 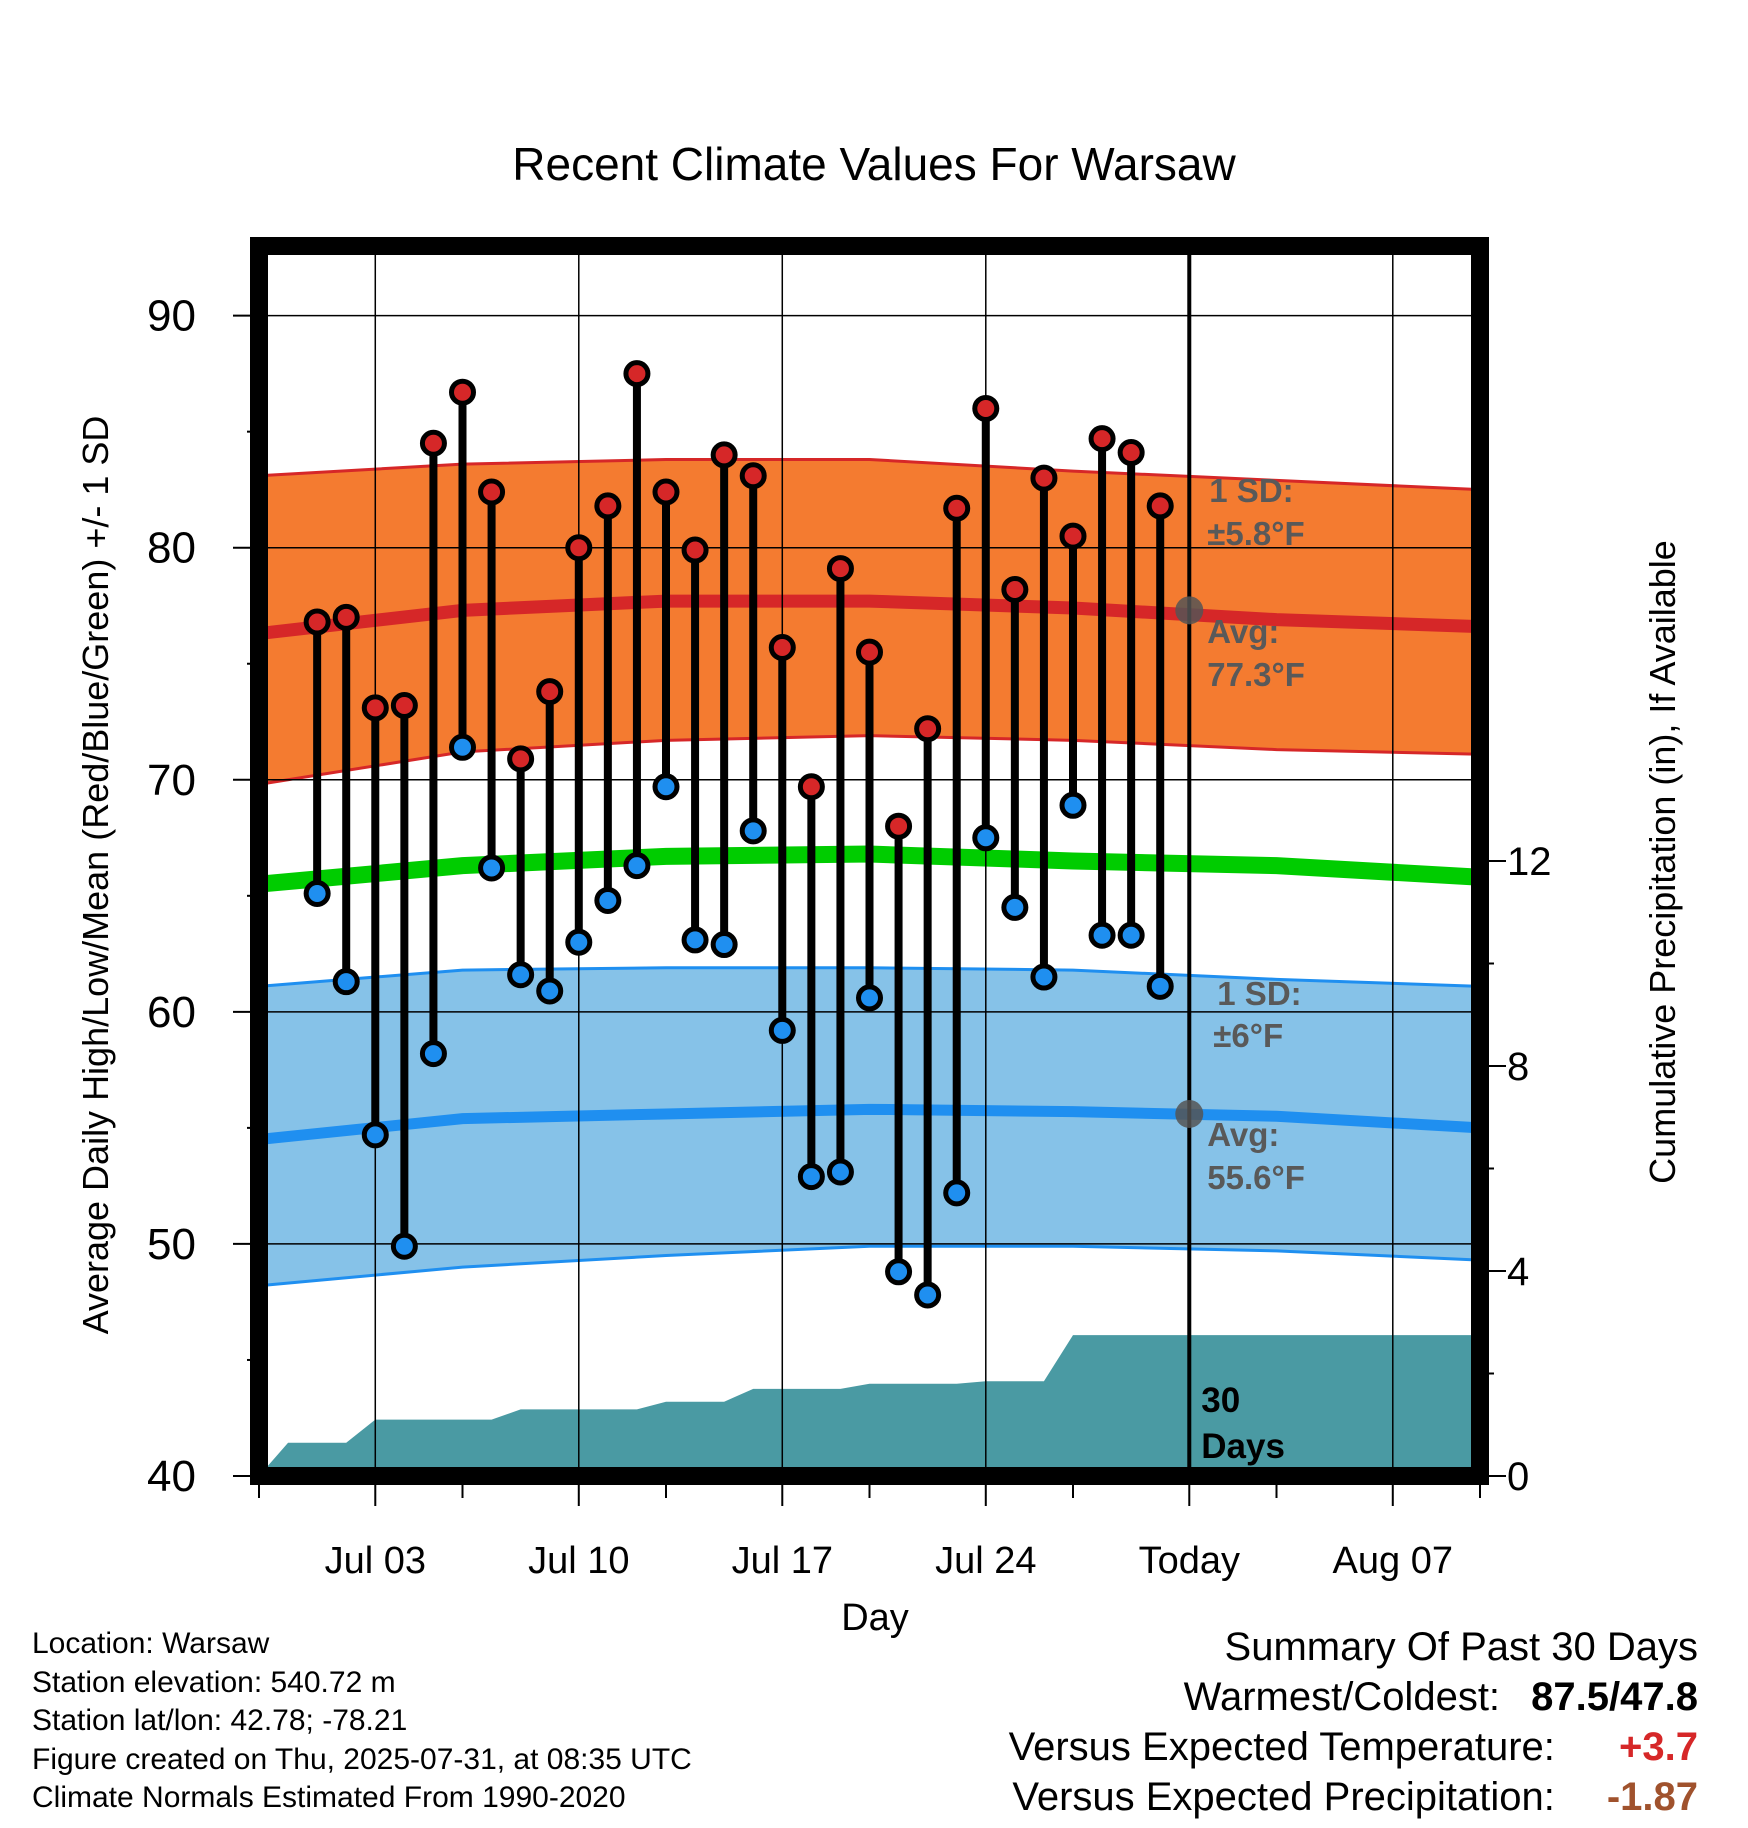 I want to click on summary-warm-cold: Warmest/Coldest: 87.5/47.8, so click(x=1353, y=1697).